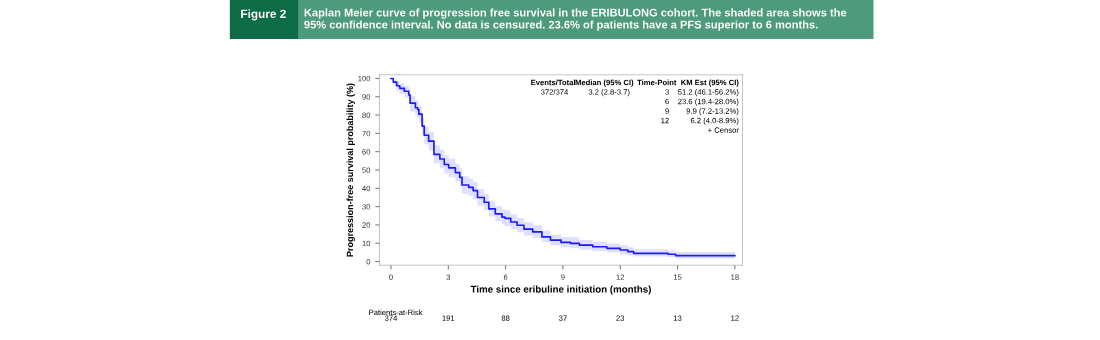  I want to click on y-axis-title: Progression-free survival probability (%), so click(350, 170).